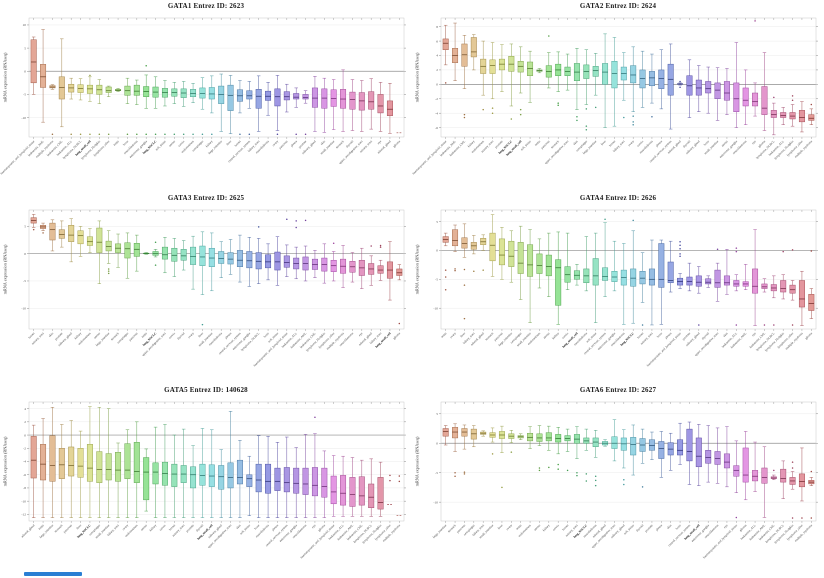  Describe the element at coordinates (209, 143) in the screenshot. I see `svg-text: kidney` at that location.